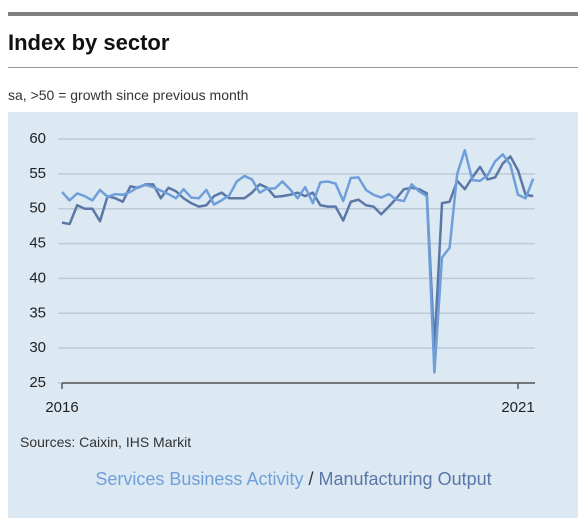 Image resolution: width=587 pixels, height=528 pixels. Describe the element at coordinates (405, 479) in the screenshot. I see `legend-entry: Manufacturing Output` at that location.